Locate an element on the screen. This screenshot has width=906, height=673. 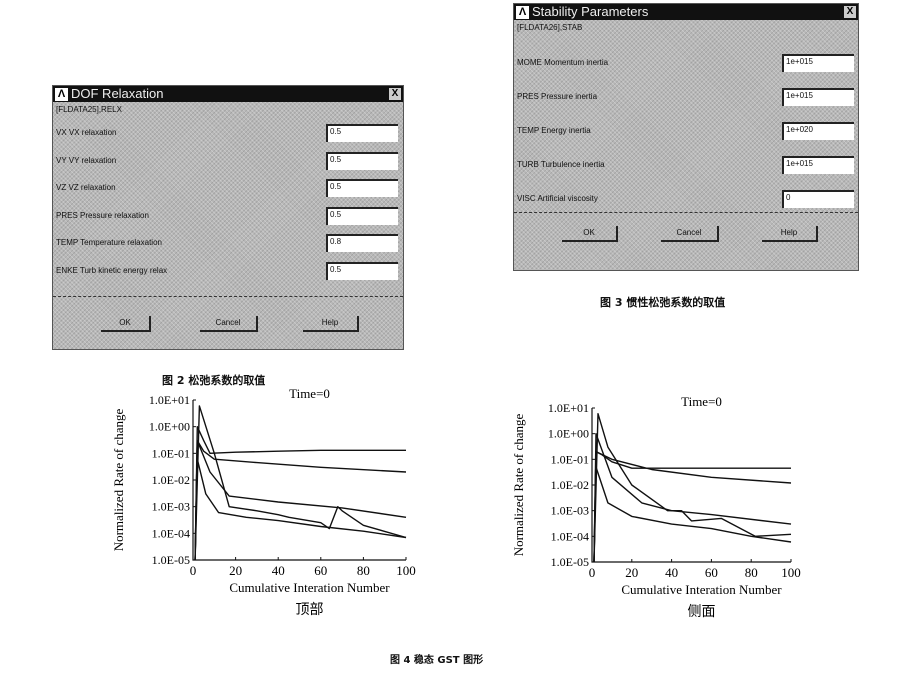
field-label: VY VY relaxation is located at coordinates (86, 160).